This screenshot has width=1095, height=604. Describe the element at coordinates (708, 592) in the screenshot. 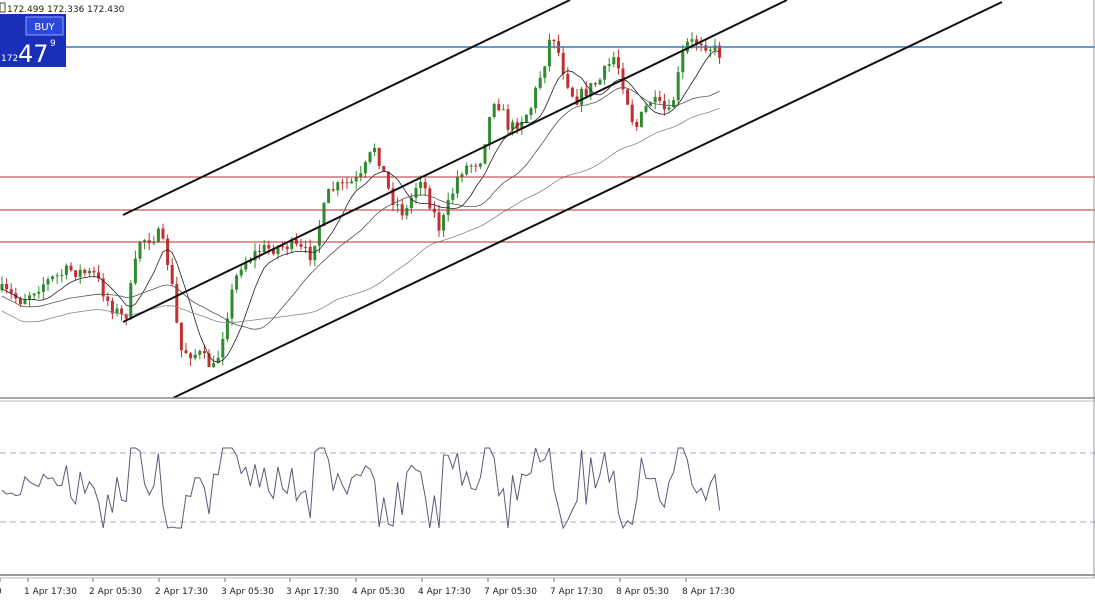

I see `time-label: 8 Apr 17:30` at that location.